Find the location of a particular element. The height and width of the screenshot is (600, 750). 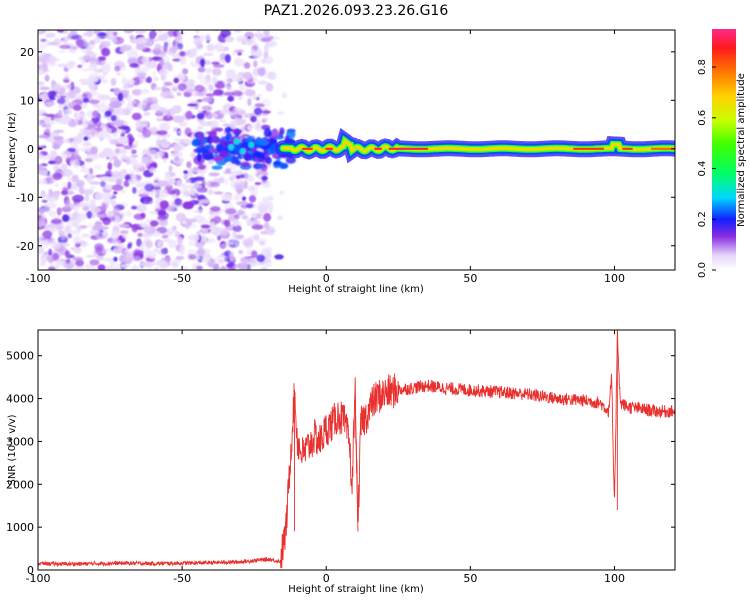

top-x-tick-label: 100 is located at coordinates (614, 278).